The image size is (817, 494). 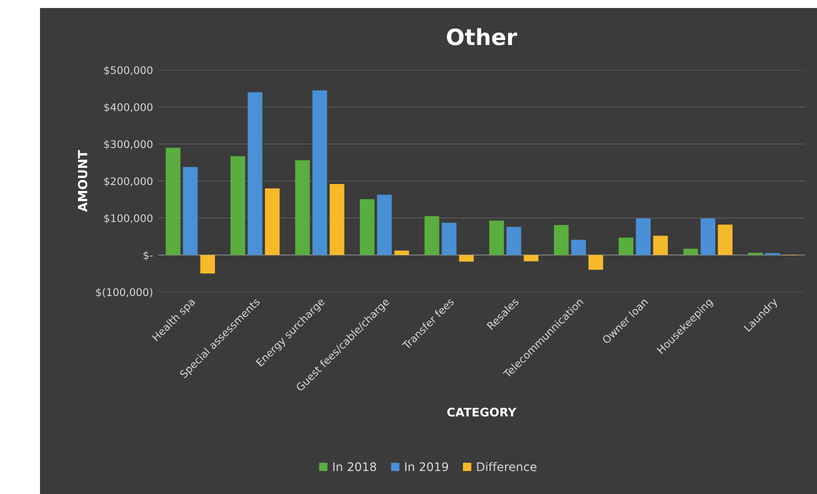 I want to click on y-tick-label: $300,000, so click(x=128, y=145).